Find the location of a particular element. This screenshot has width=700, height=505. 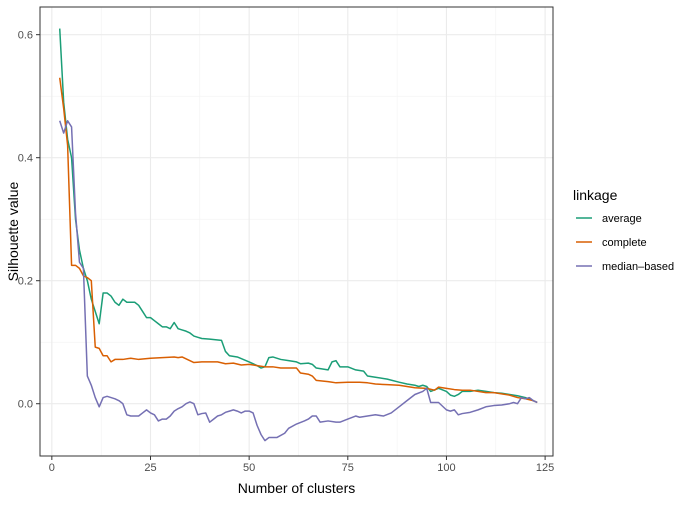

legend-label: complete is located at coordinates (624, 243).